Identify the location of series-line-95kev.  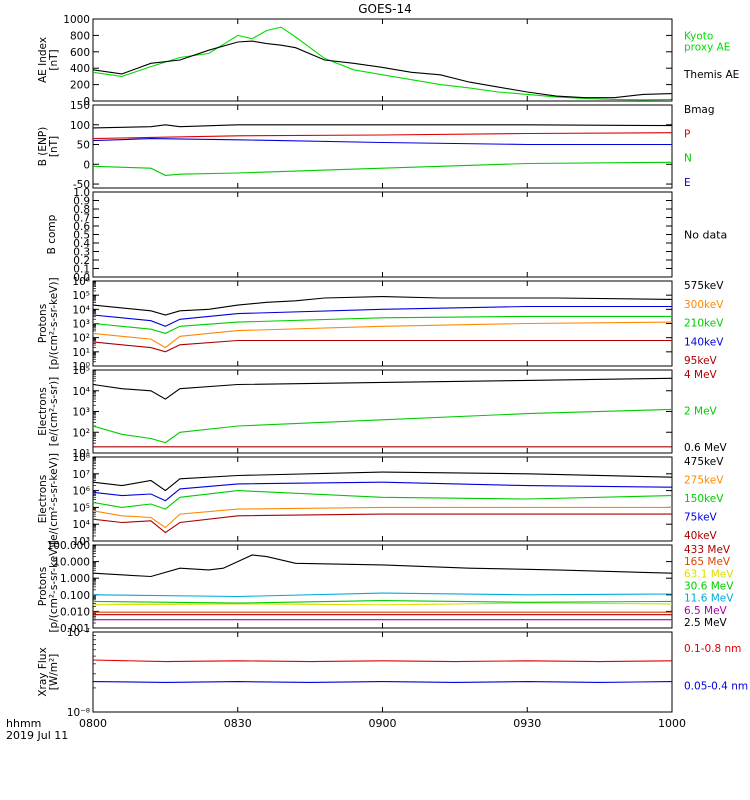
(382, 346).